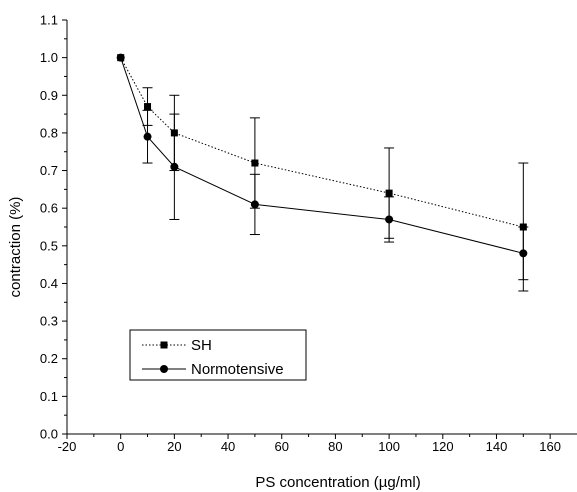  I want to click on x-tick-label: 20, so click(174, 446).